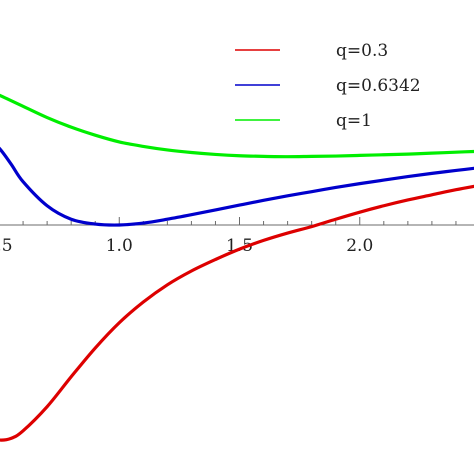 This screenshot has width=474, height=474. I want to click on legend-label: q=1, so click(354, 121).